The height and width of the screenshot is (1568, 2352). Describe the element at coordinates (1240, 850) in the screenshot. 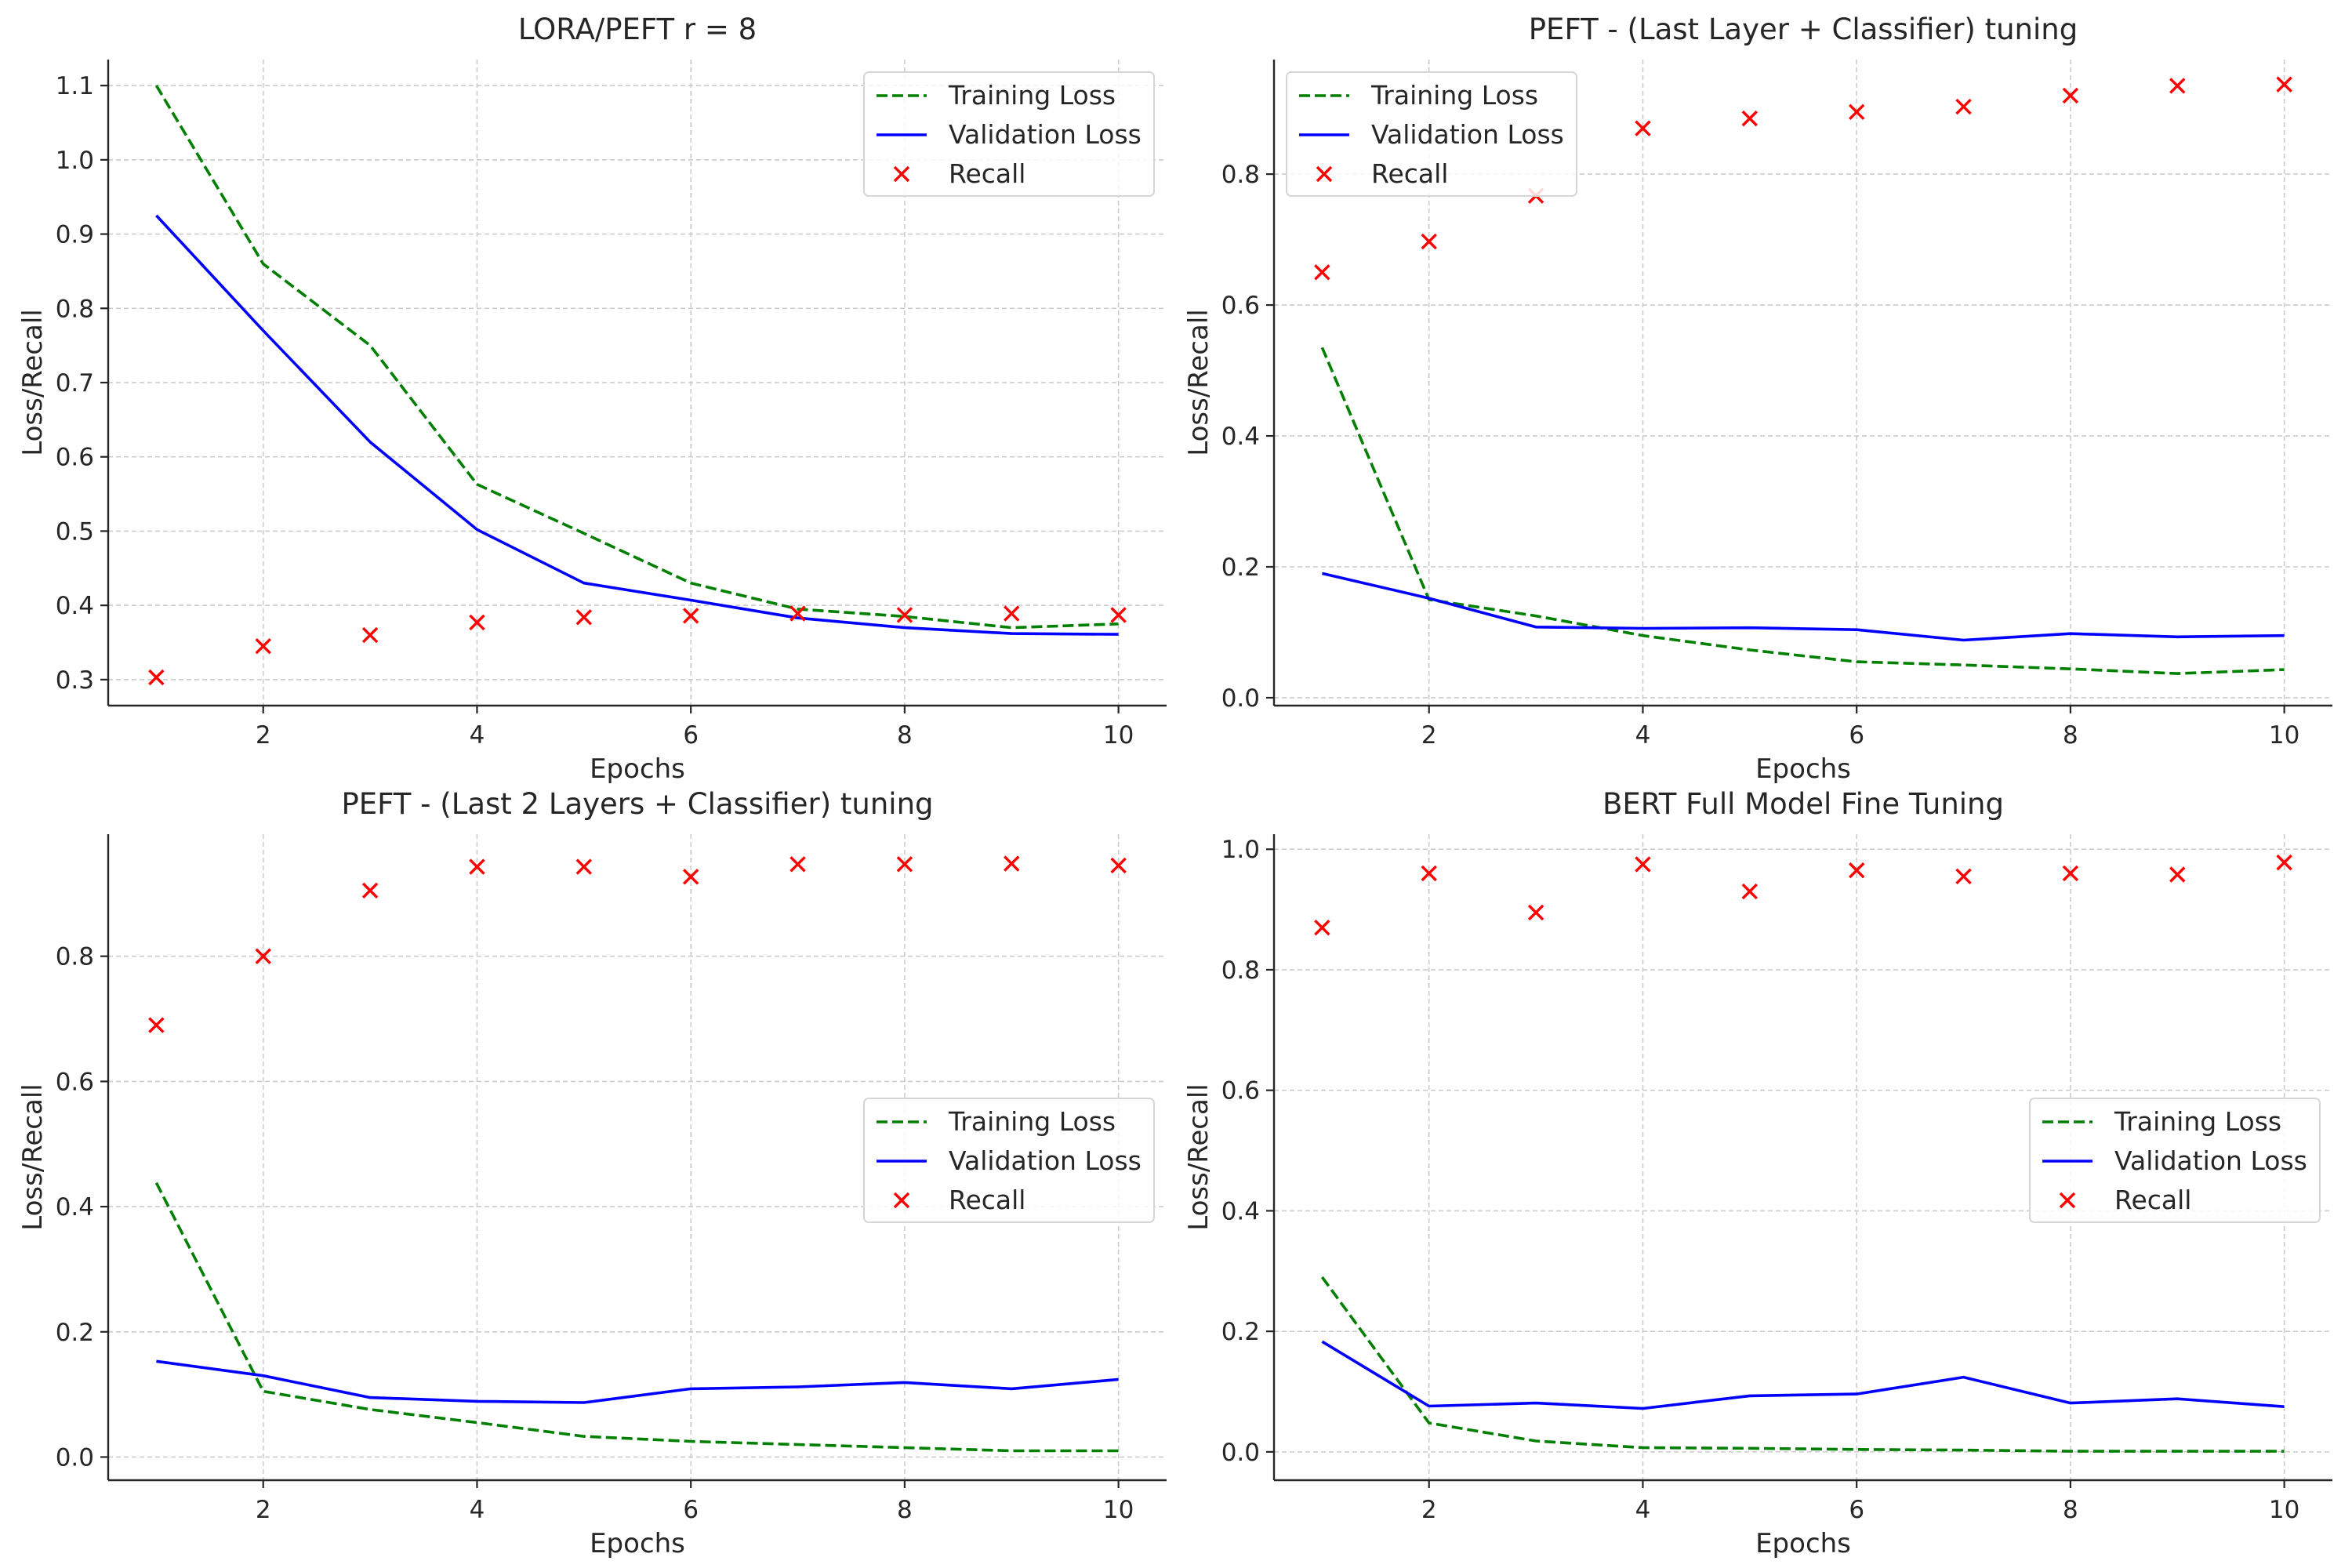

I see `y-tick-label: 1.0` at that location.